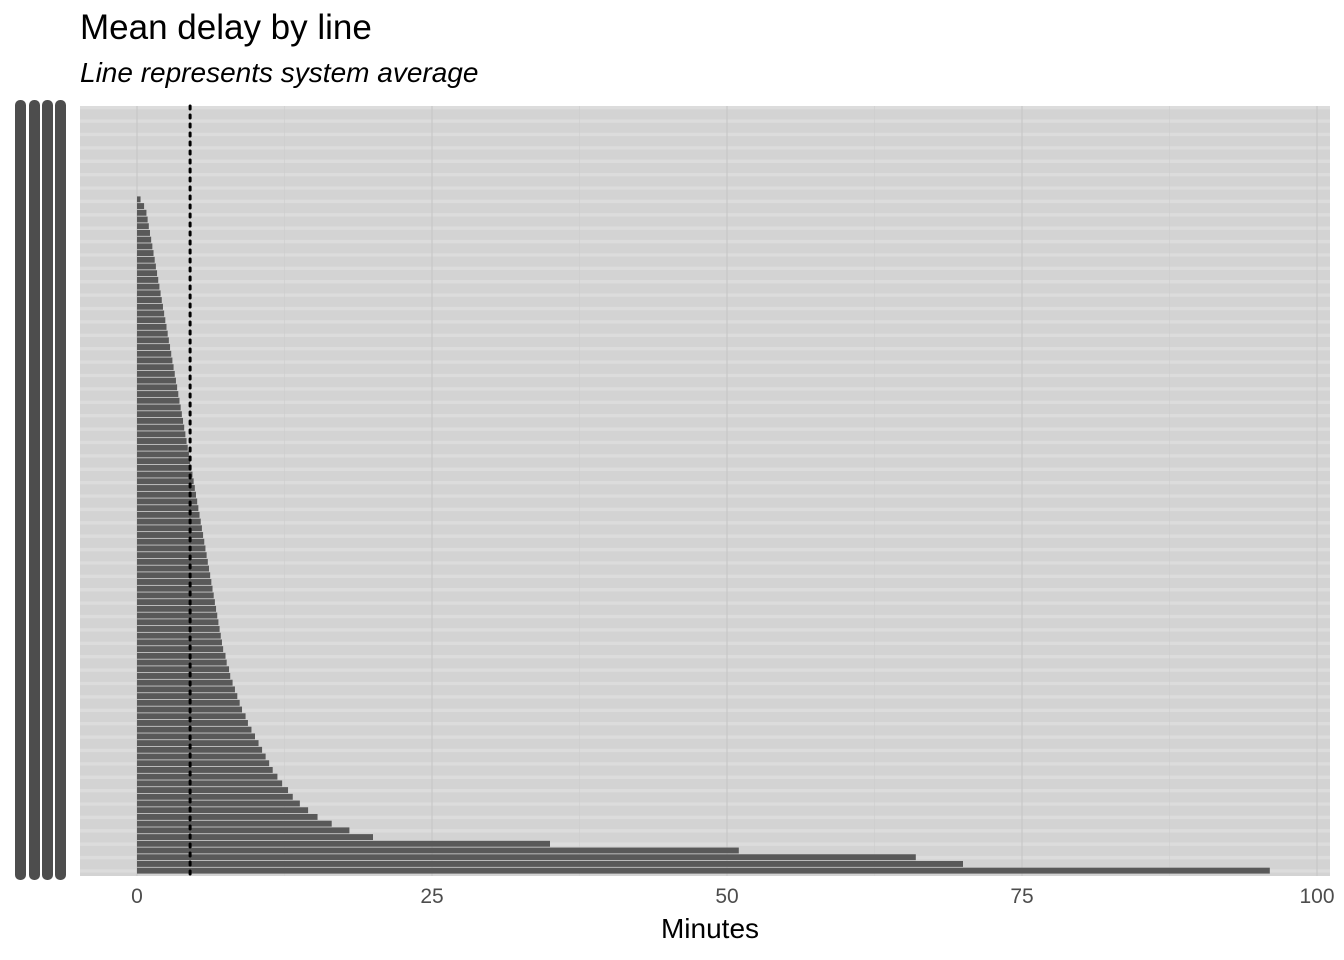 The height and width of the screenshot is (960, 1344). Describe the element at coordinates (279, 72) in the screenshot. I see `chart-subtitle: Line represents system average` at that location.